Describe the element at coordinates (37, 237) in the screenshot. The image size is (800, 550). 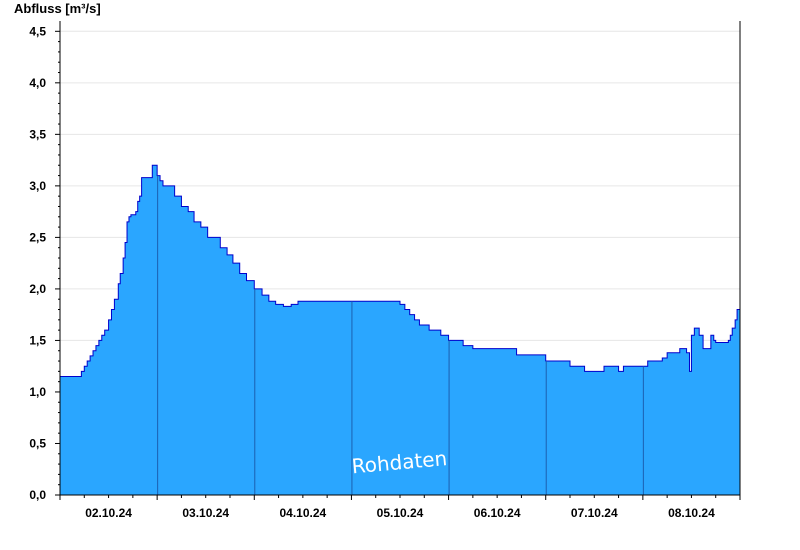
I see `y-tick-label: 2,5` at that location.